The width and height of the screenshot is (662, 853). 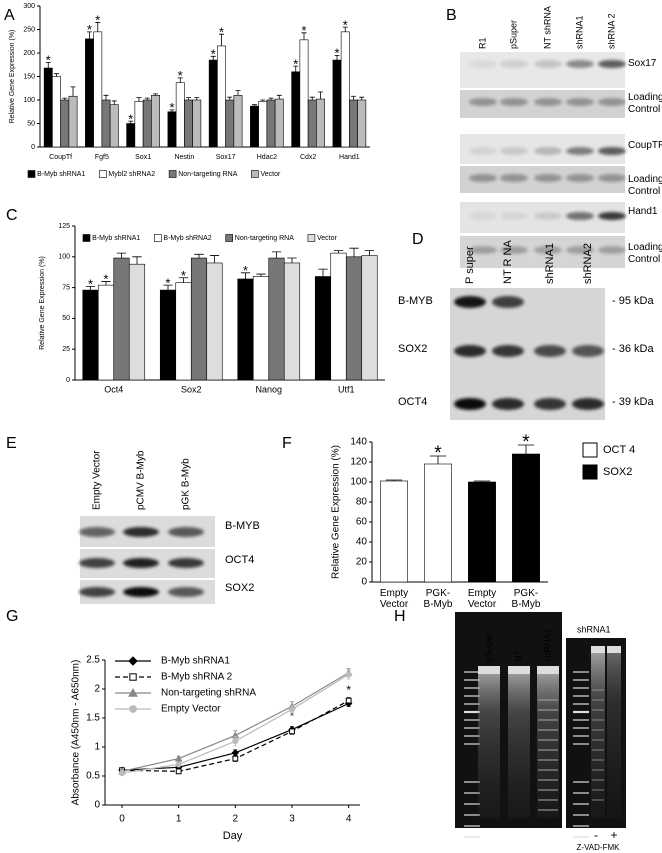 What do you see at coordinates (287, 443) in the screenshot?
I see `panel-label: F` at bounding box center [287, 443].